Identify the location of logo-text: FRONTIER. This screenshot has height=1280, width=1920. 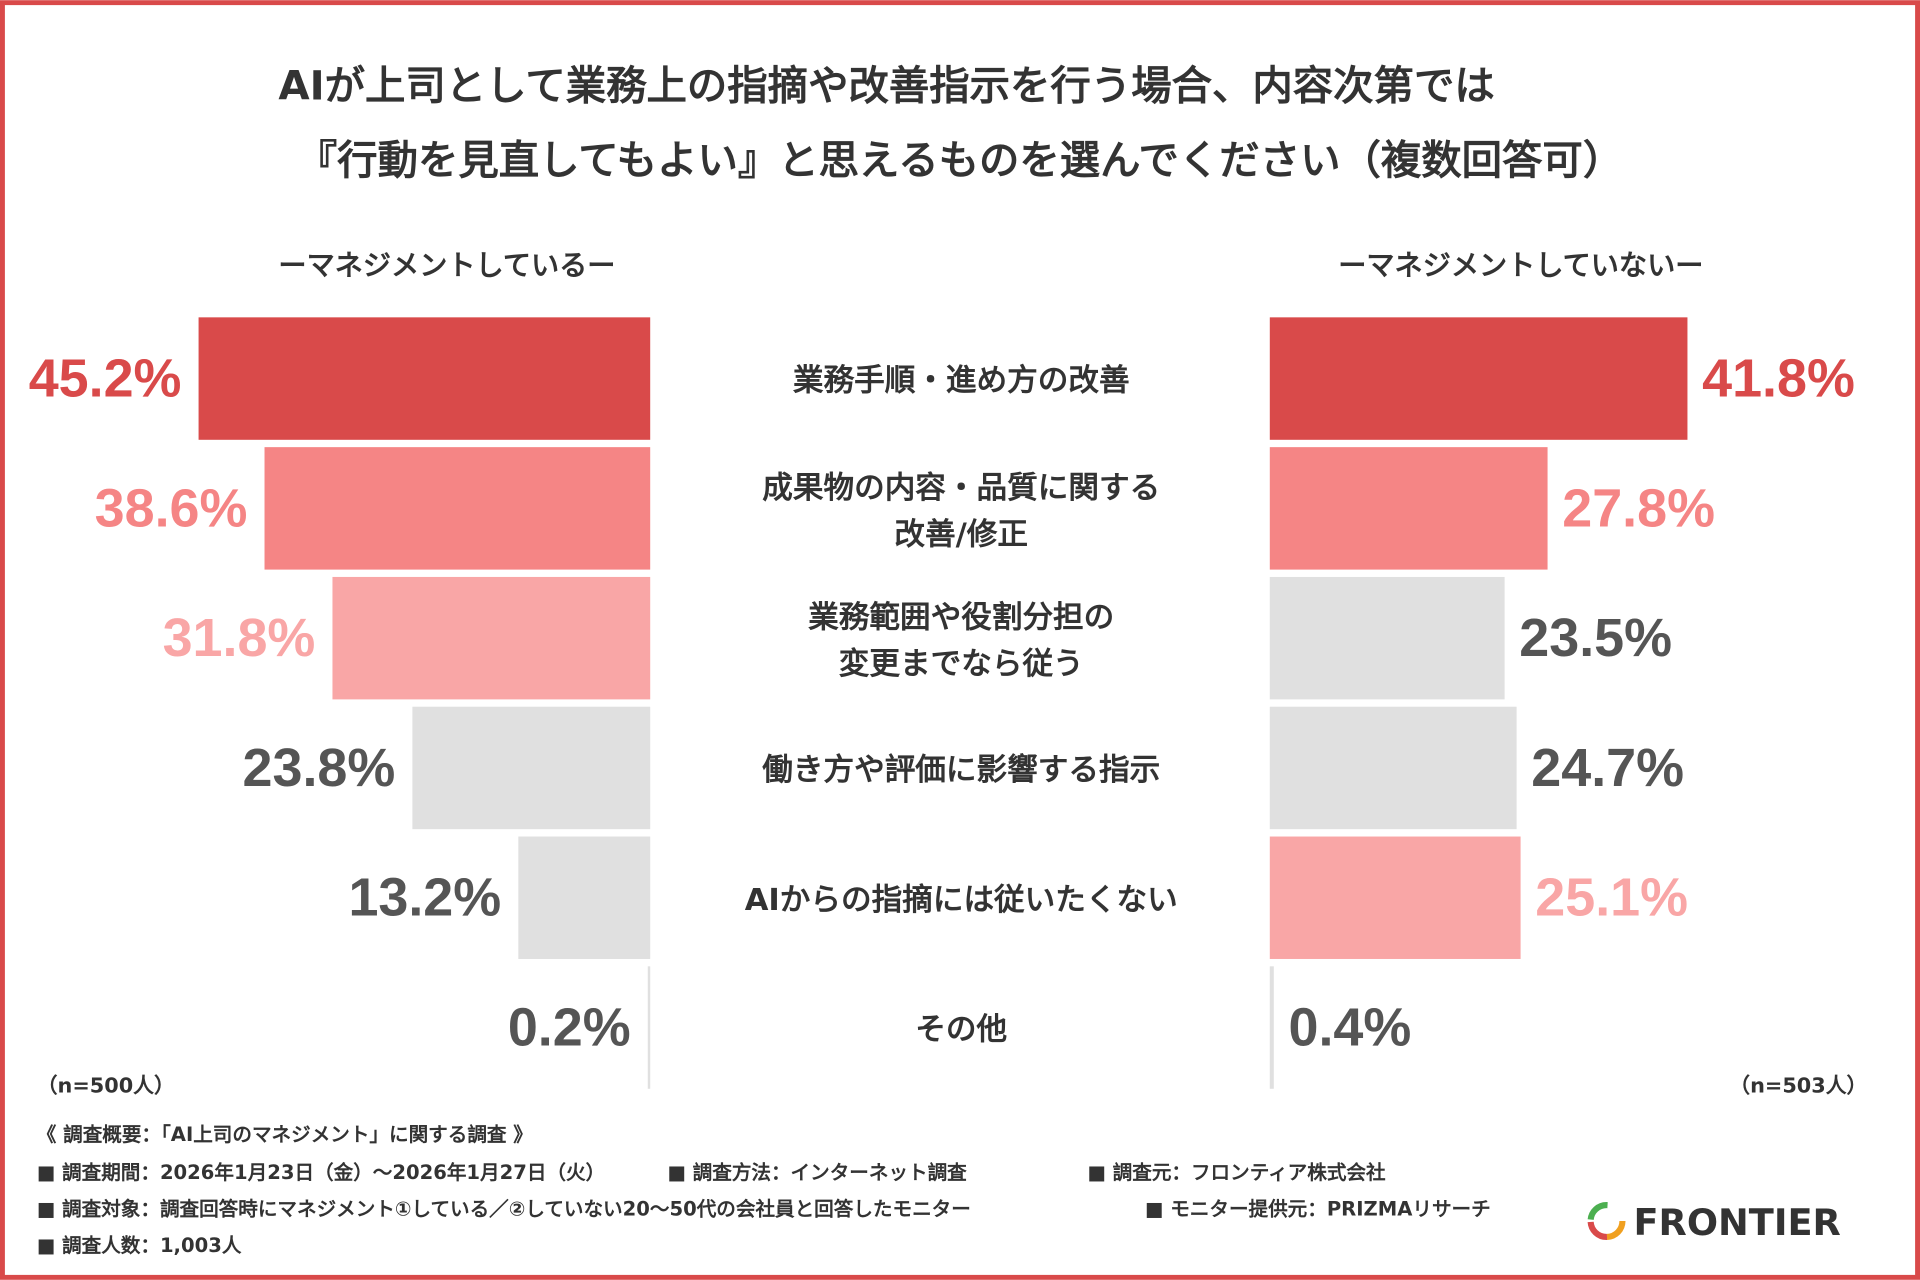
(1736, 1222).